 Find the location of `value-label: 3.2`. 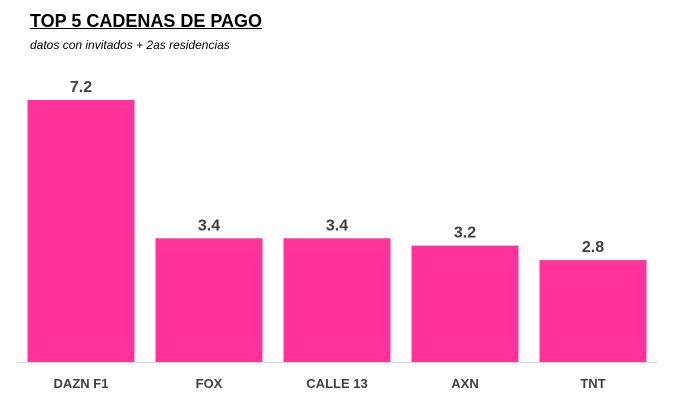

value-label: 3.2 is located at coordinates (465, 233).